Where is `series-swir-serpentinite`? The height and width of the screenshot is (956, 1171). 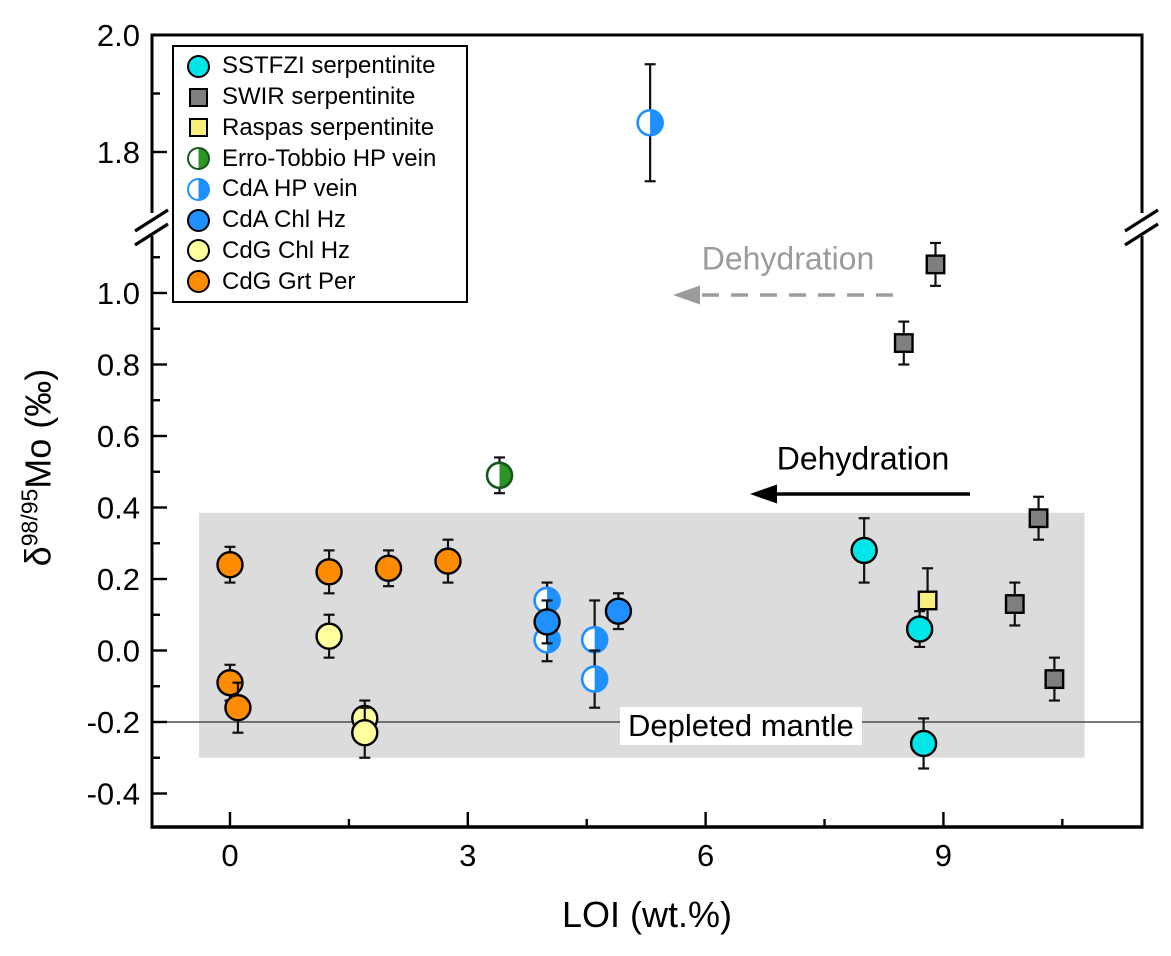
series-swir-serpentinite is located at coordinates (979, 471).